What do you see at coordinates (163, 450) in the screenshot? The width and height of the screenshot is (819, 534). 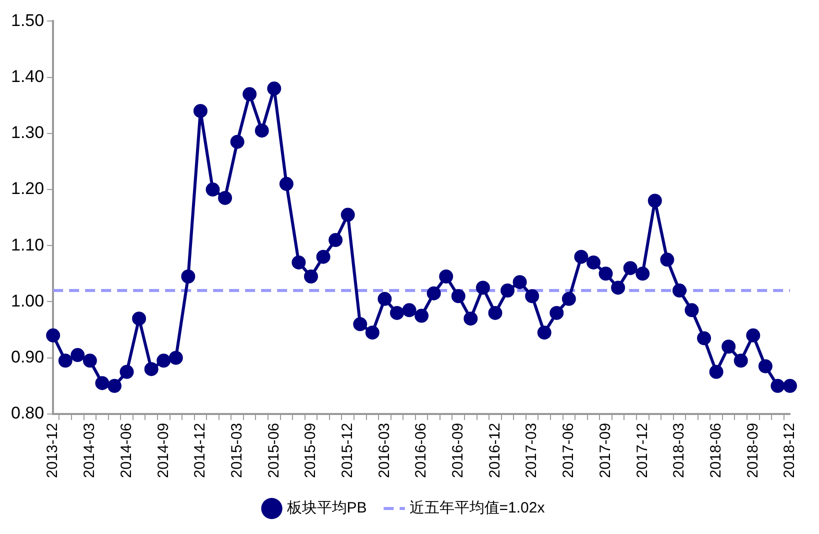 I see `x-tick-label: 2014-09` at bounding box center [163, 450].